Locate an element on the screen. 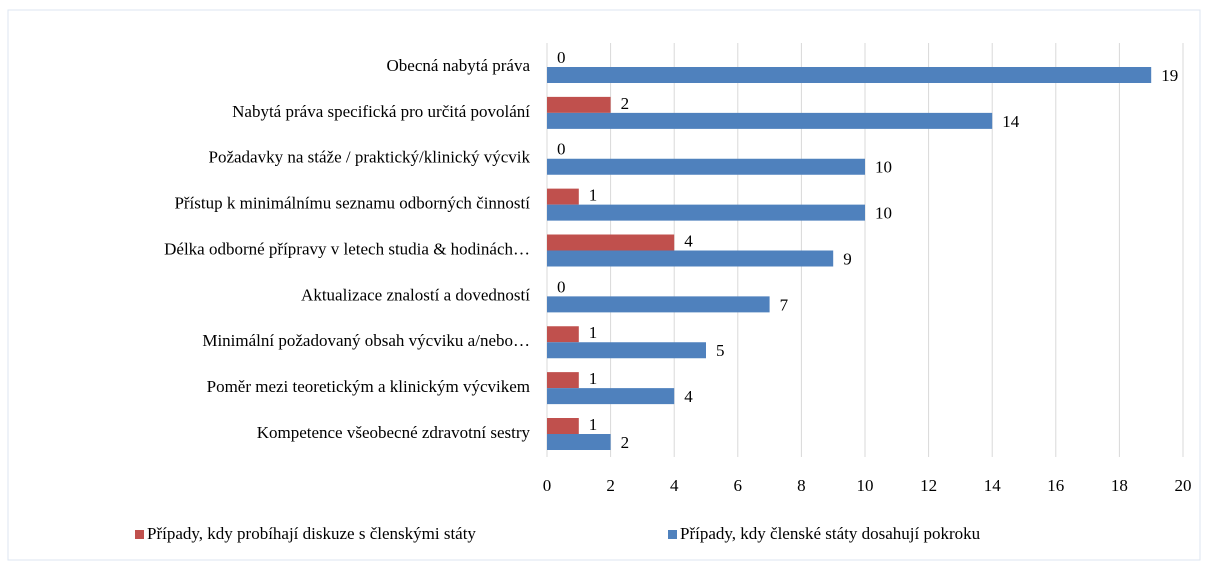 The height and width of the screenshot is (572, 1209). x-tick-label: 4 is located at coordinates (674, 485).